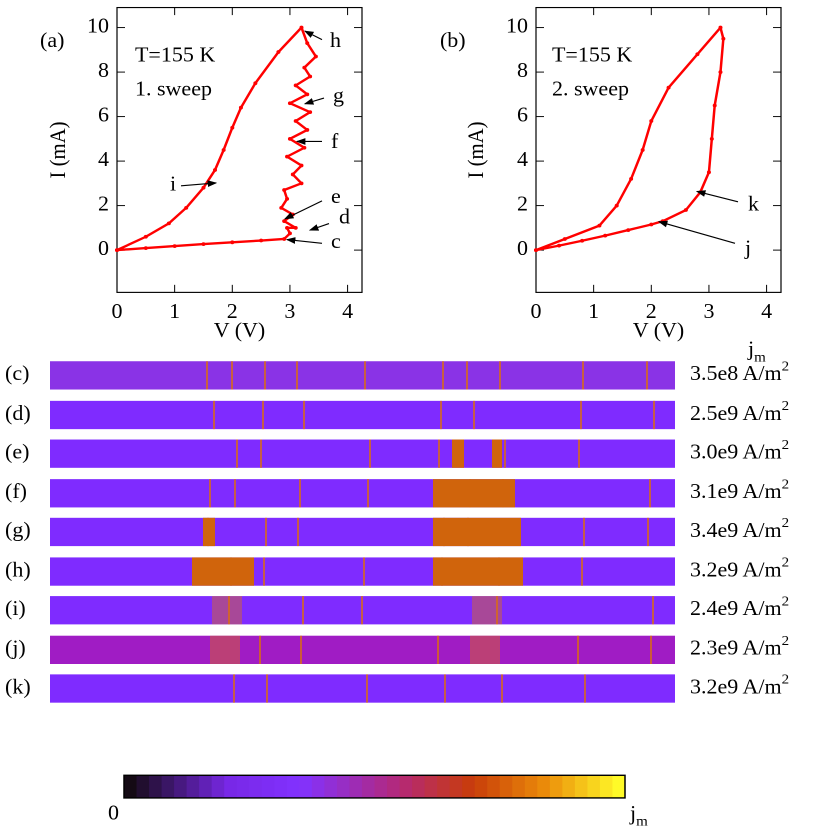 The image size is (830, 835). What do you see at coordinates (175, 54) in the screenshot?
I see `annotation: T=155 K` at bounding box center [175, 54].